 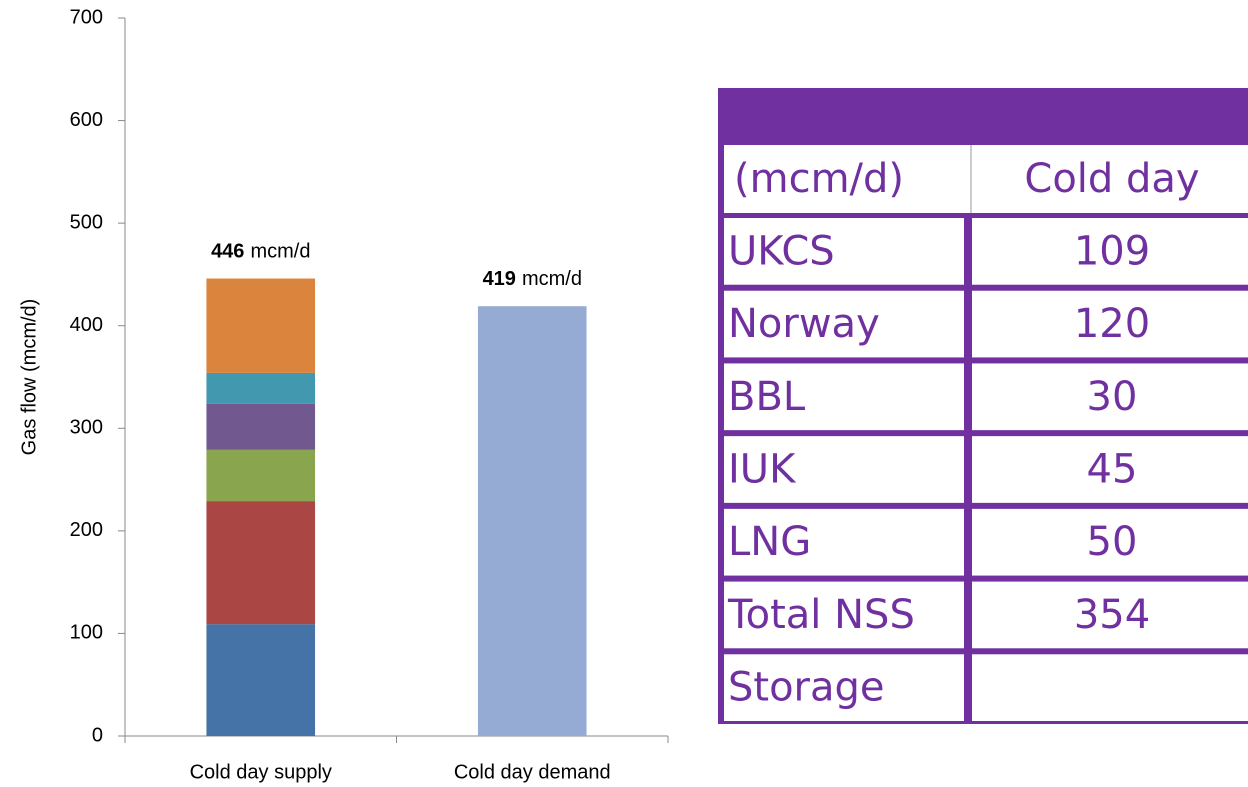 I want to click on table-cell-text: 120, so click(x=1112, y=324).